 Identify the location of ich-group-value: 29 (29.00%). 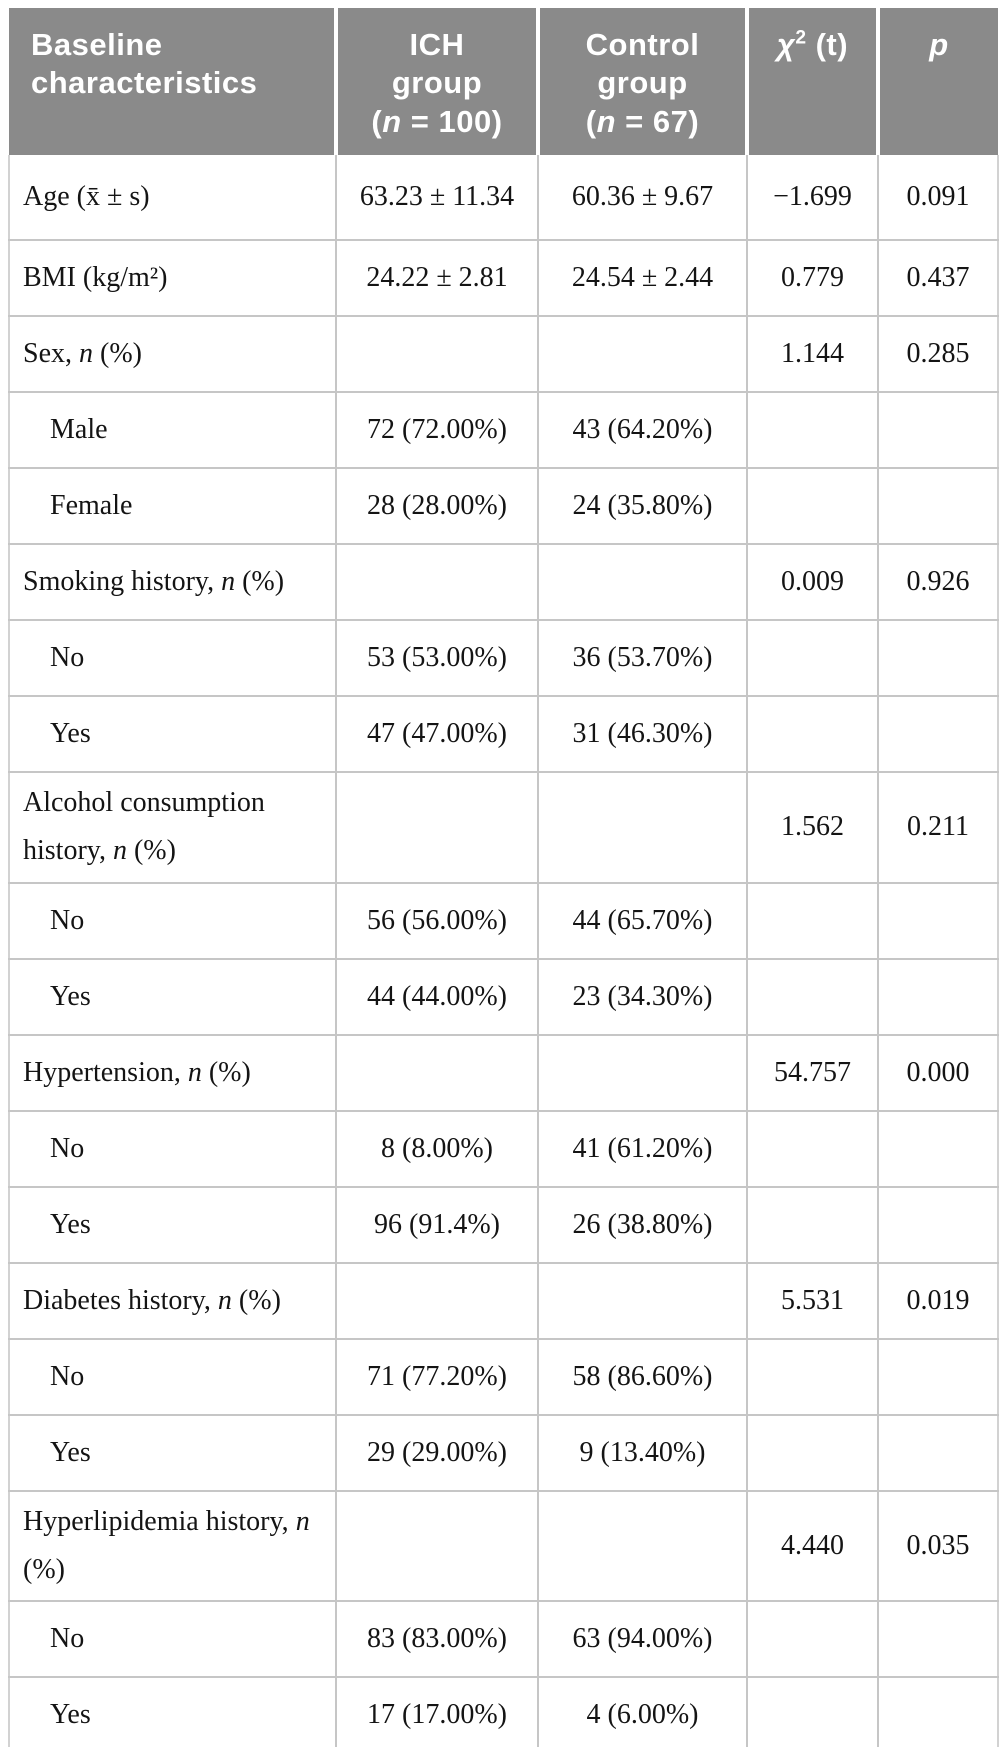
(437, 1452).